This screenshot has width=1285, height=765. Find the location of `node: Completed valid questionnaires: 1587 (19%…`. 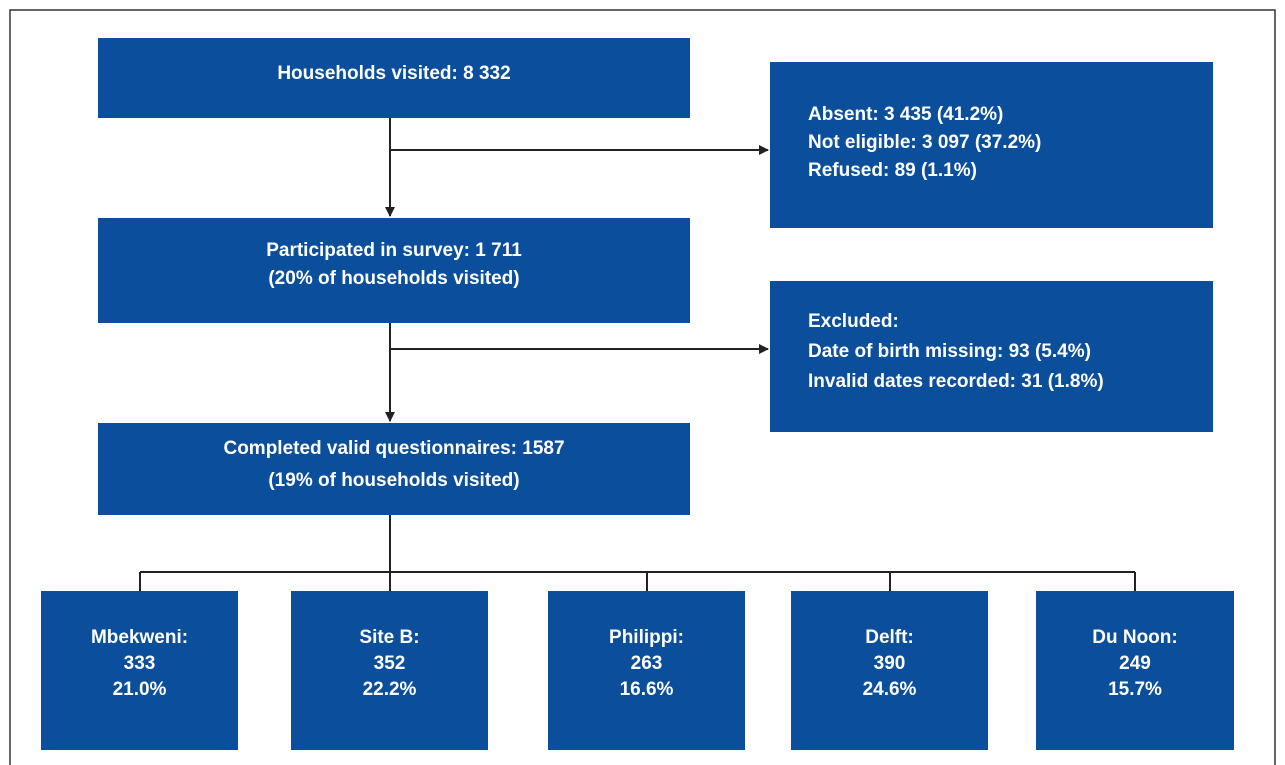

node: Completed valid questionnaires: 1587 (19%… is located at coordinates (394, 469).